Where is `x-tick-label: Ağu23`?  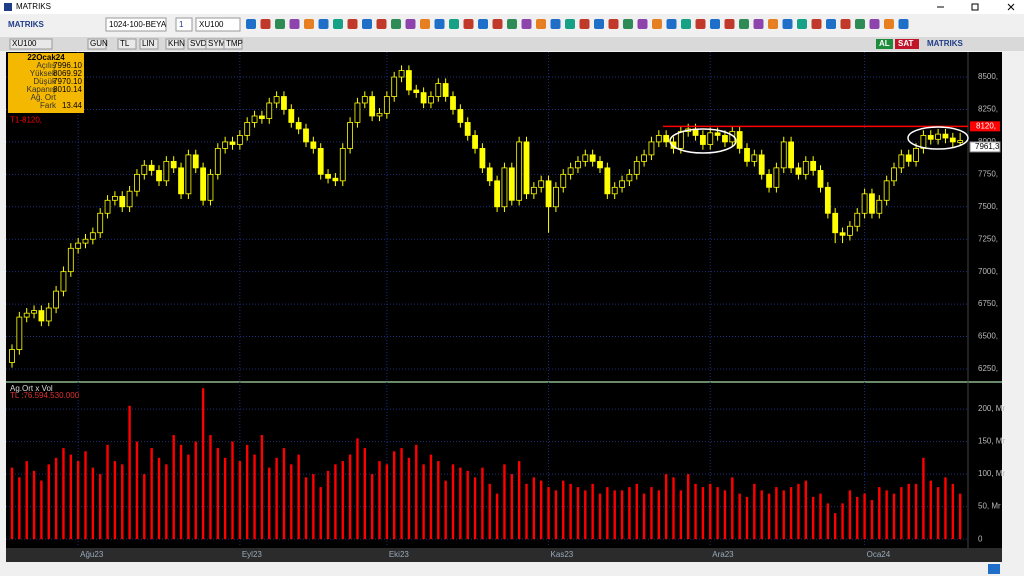
x-tick-label: Ağu23 is located at coordinates (92, 554).